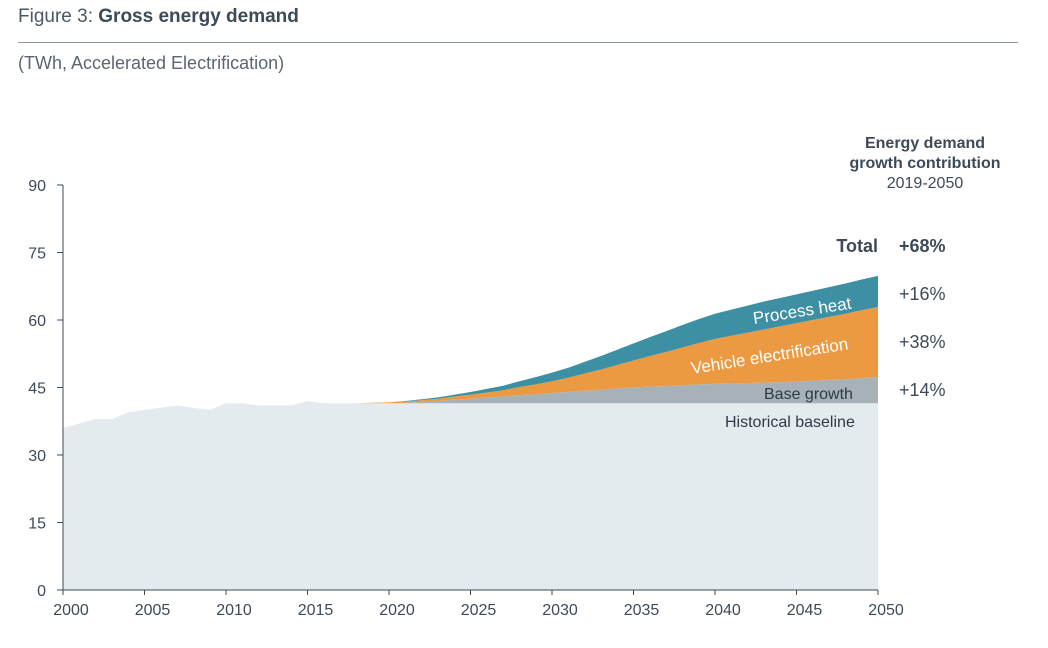  I want to click on x-tick-label: 2020, so click(397, 610).